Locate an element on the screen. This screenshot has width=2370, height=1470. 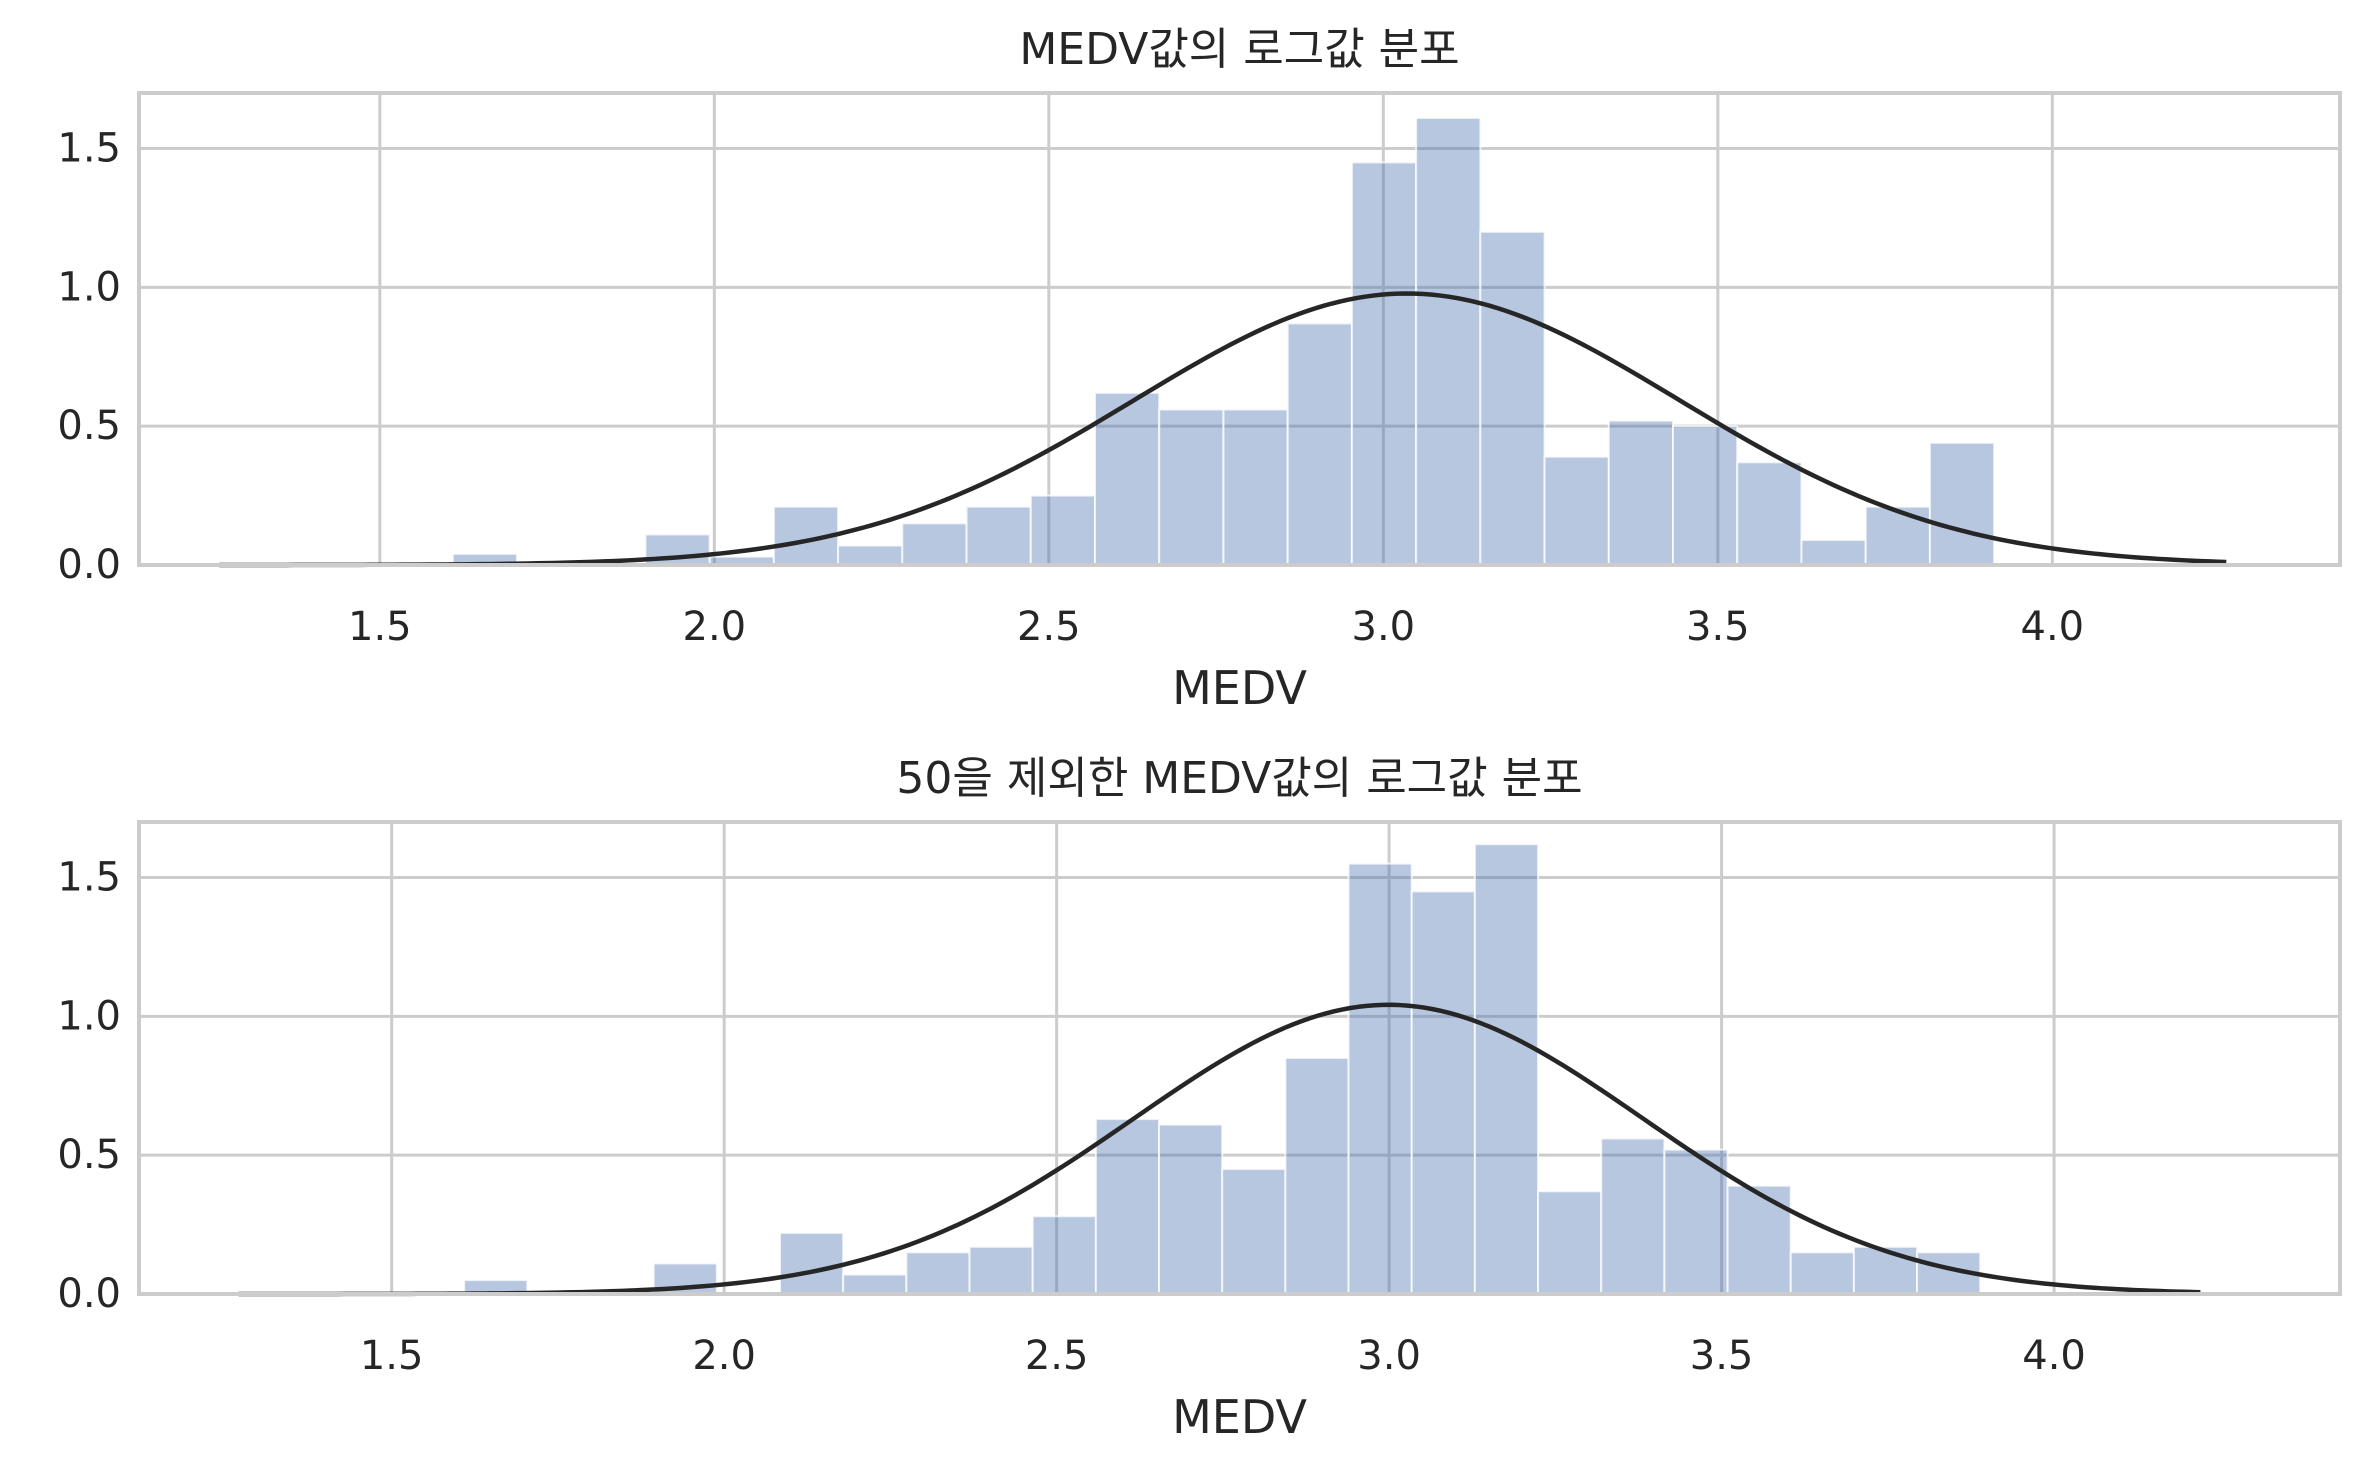
chart-title: MEDV값의 로그값 분포 is located at coordinates (1239, 49).